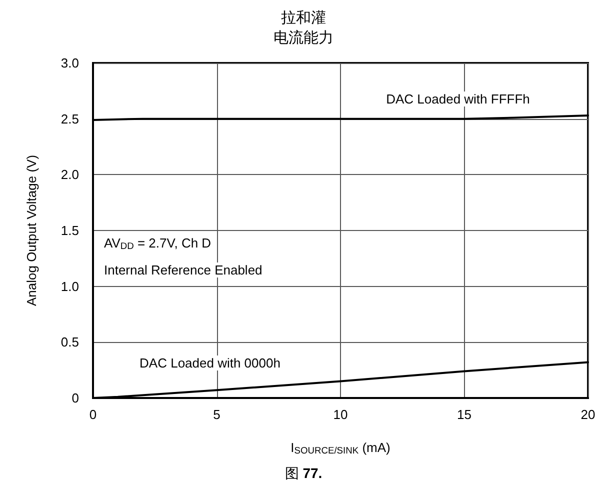 Image resolution: width=607 pixels, height=491 pixels. What do you see at coordinates (340, 414) in the screenshot?
I see `x-tick-label: 10` at bounding box center [340, 414].